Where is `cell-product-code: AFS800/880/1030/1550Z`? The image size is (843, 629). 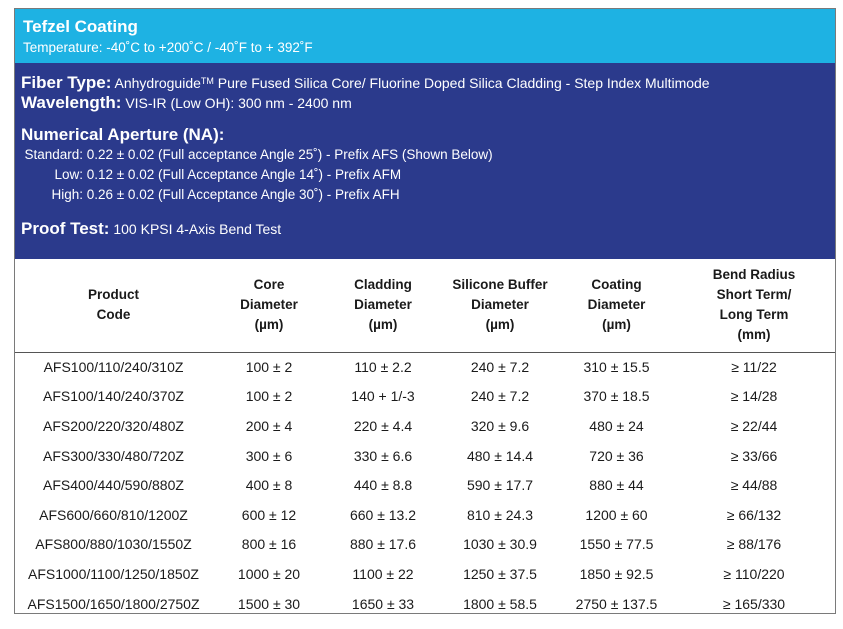
cell-product-code: AFS800/880/1030/1550Z is located at coordinates (113, 544).